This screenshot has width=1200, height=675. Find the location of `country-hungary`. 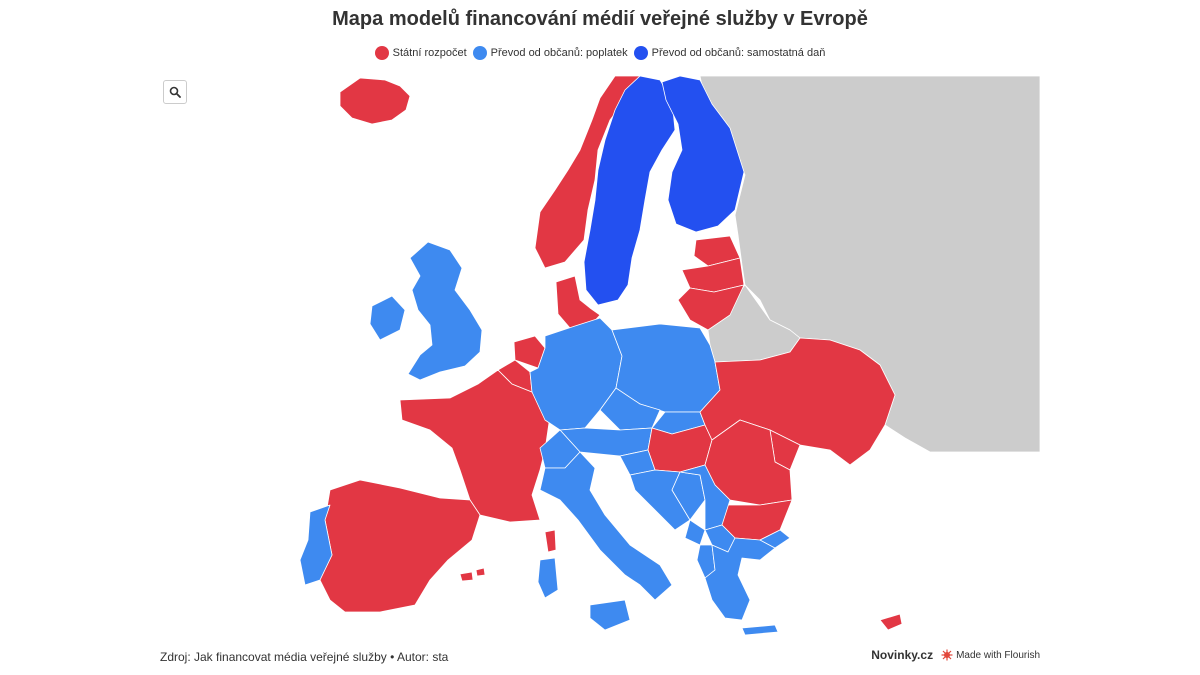

country-hungary is located at coordinates (680, 448).